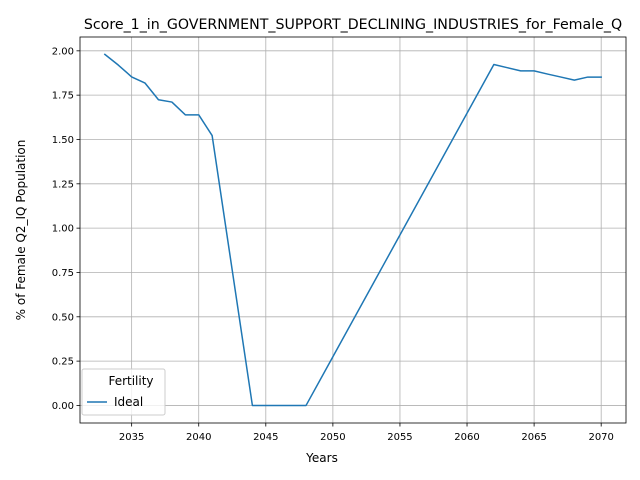 This screenshot has width=640, height=480. Describe the element at coordinates (63, 184) in the screenshot. I see `y-tick-label: 1.25` at that location.